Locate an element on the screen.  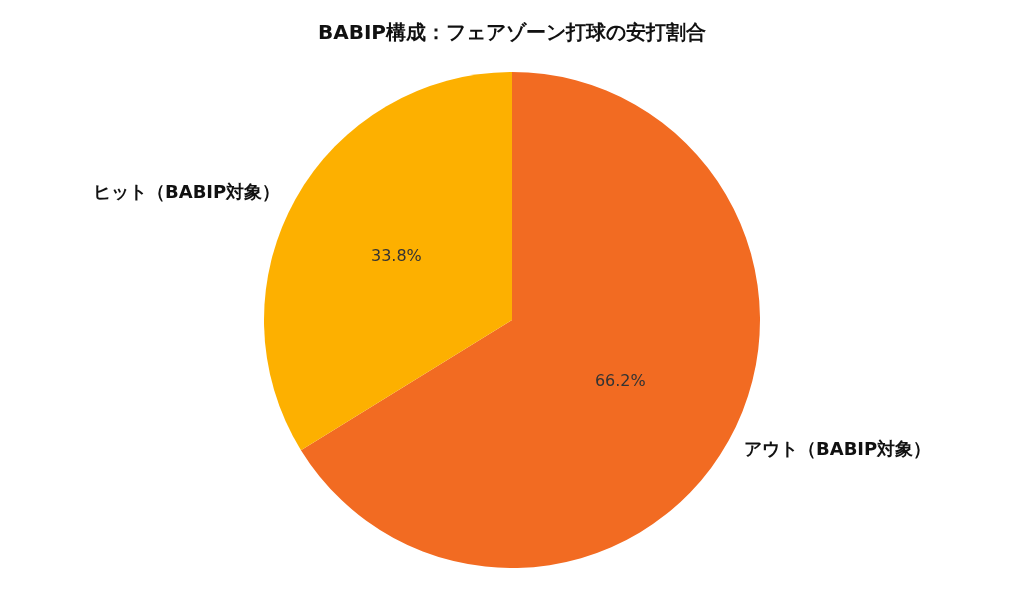
slice-label: ヒット（BABIP対象） is located at coordinates (187, 191).